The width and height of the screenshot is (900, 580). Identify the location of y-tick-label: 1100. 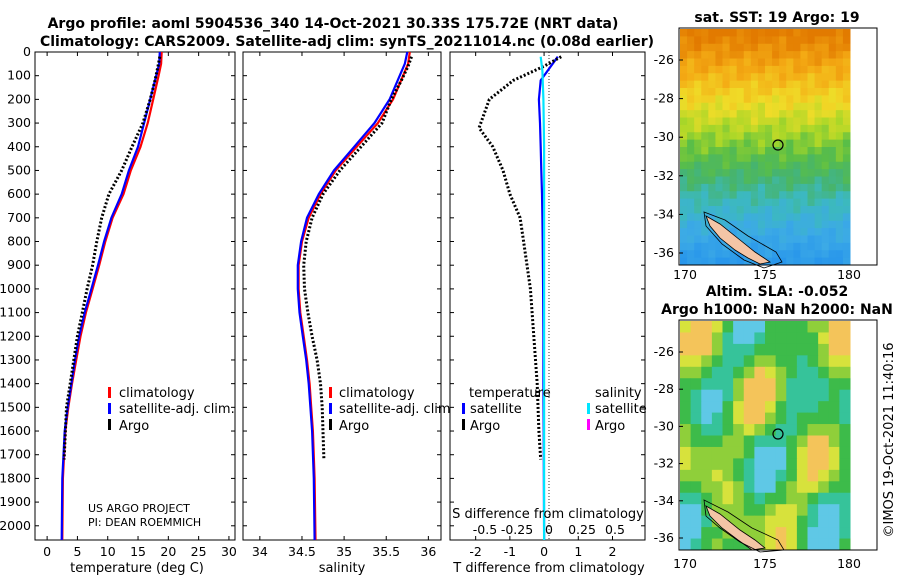
(15, 312).